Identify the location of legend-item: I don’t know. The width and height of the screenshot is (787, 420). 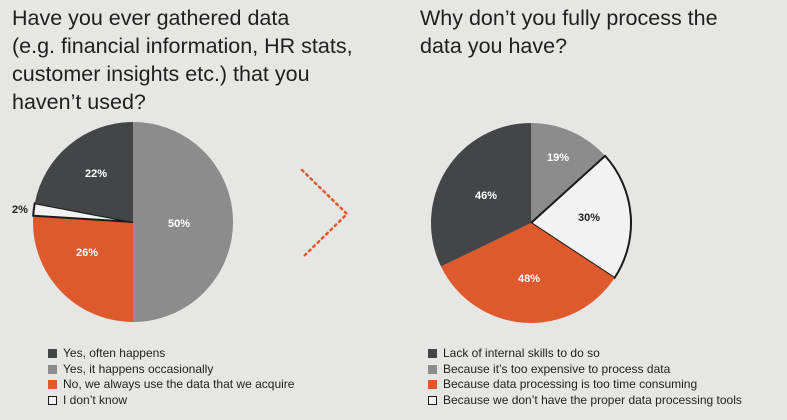
(171, 401).